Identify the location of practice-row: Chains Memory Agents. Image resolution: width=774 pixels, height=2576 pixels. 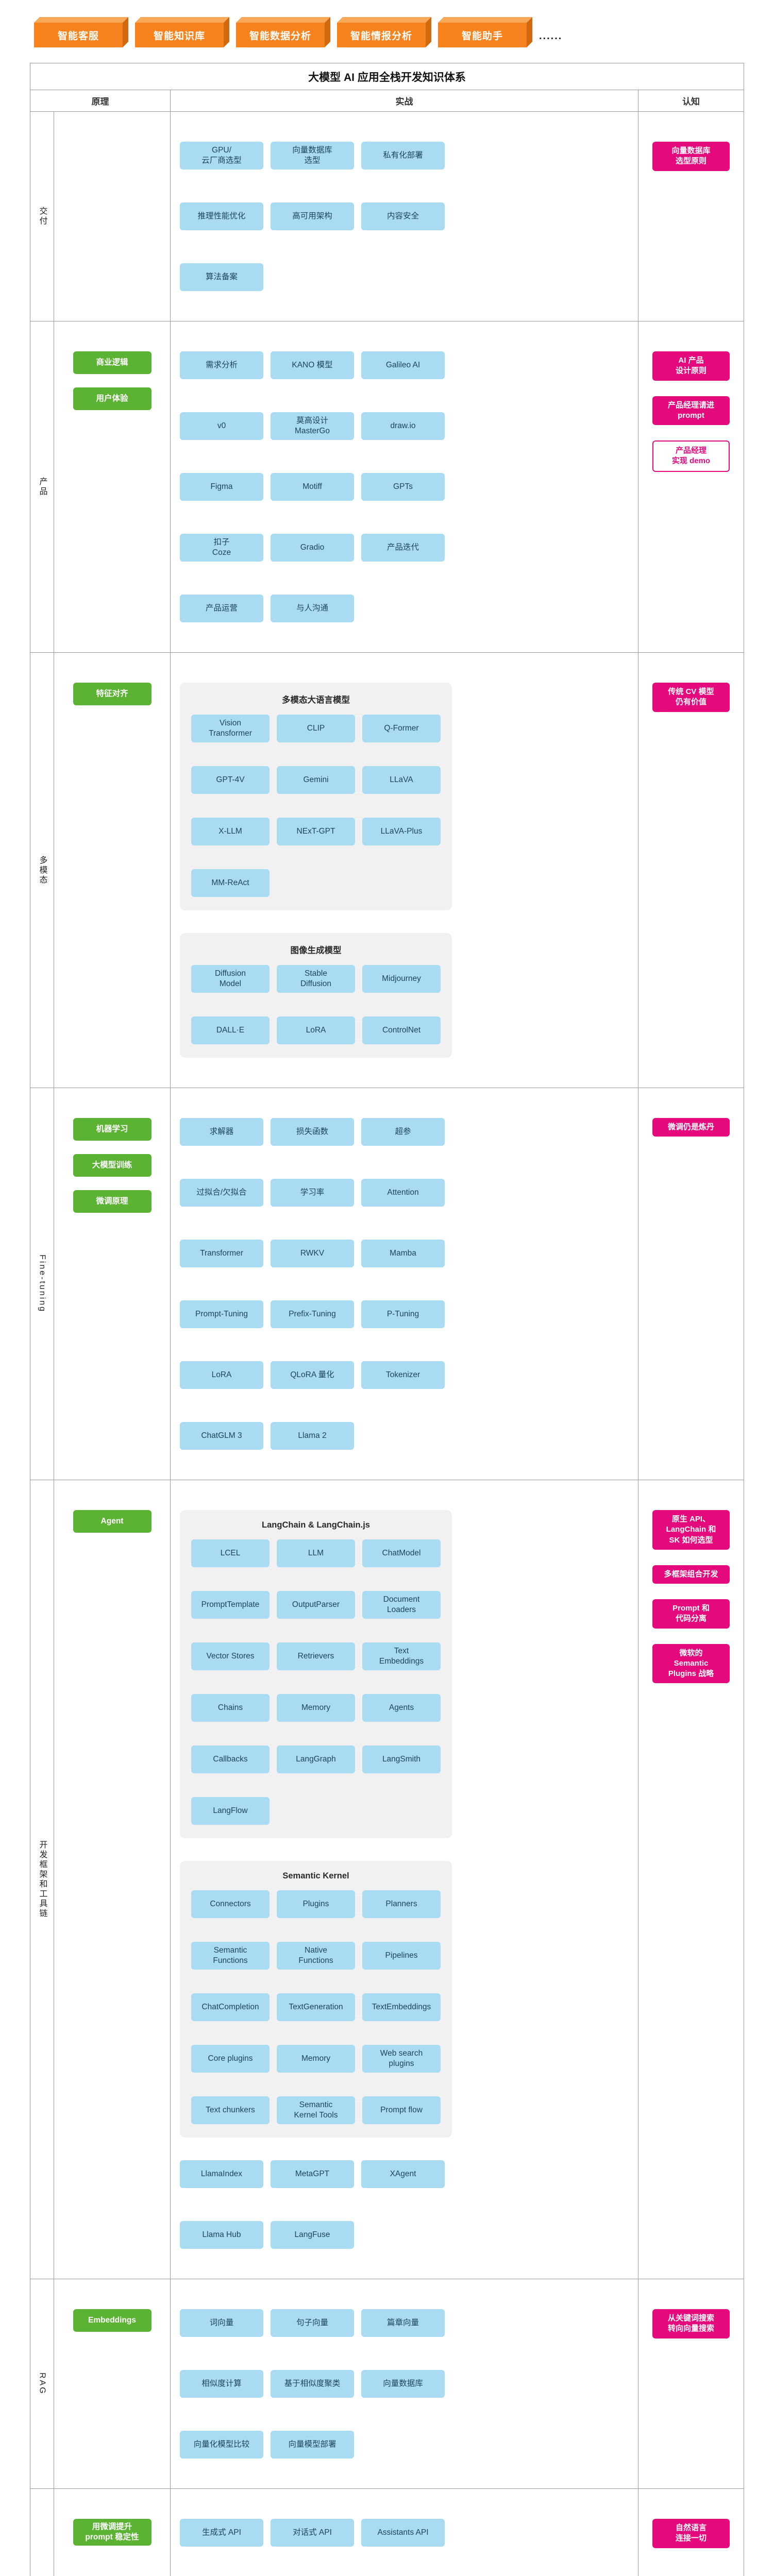
(316, 1708).